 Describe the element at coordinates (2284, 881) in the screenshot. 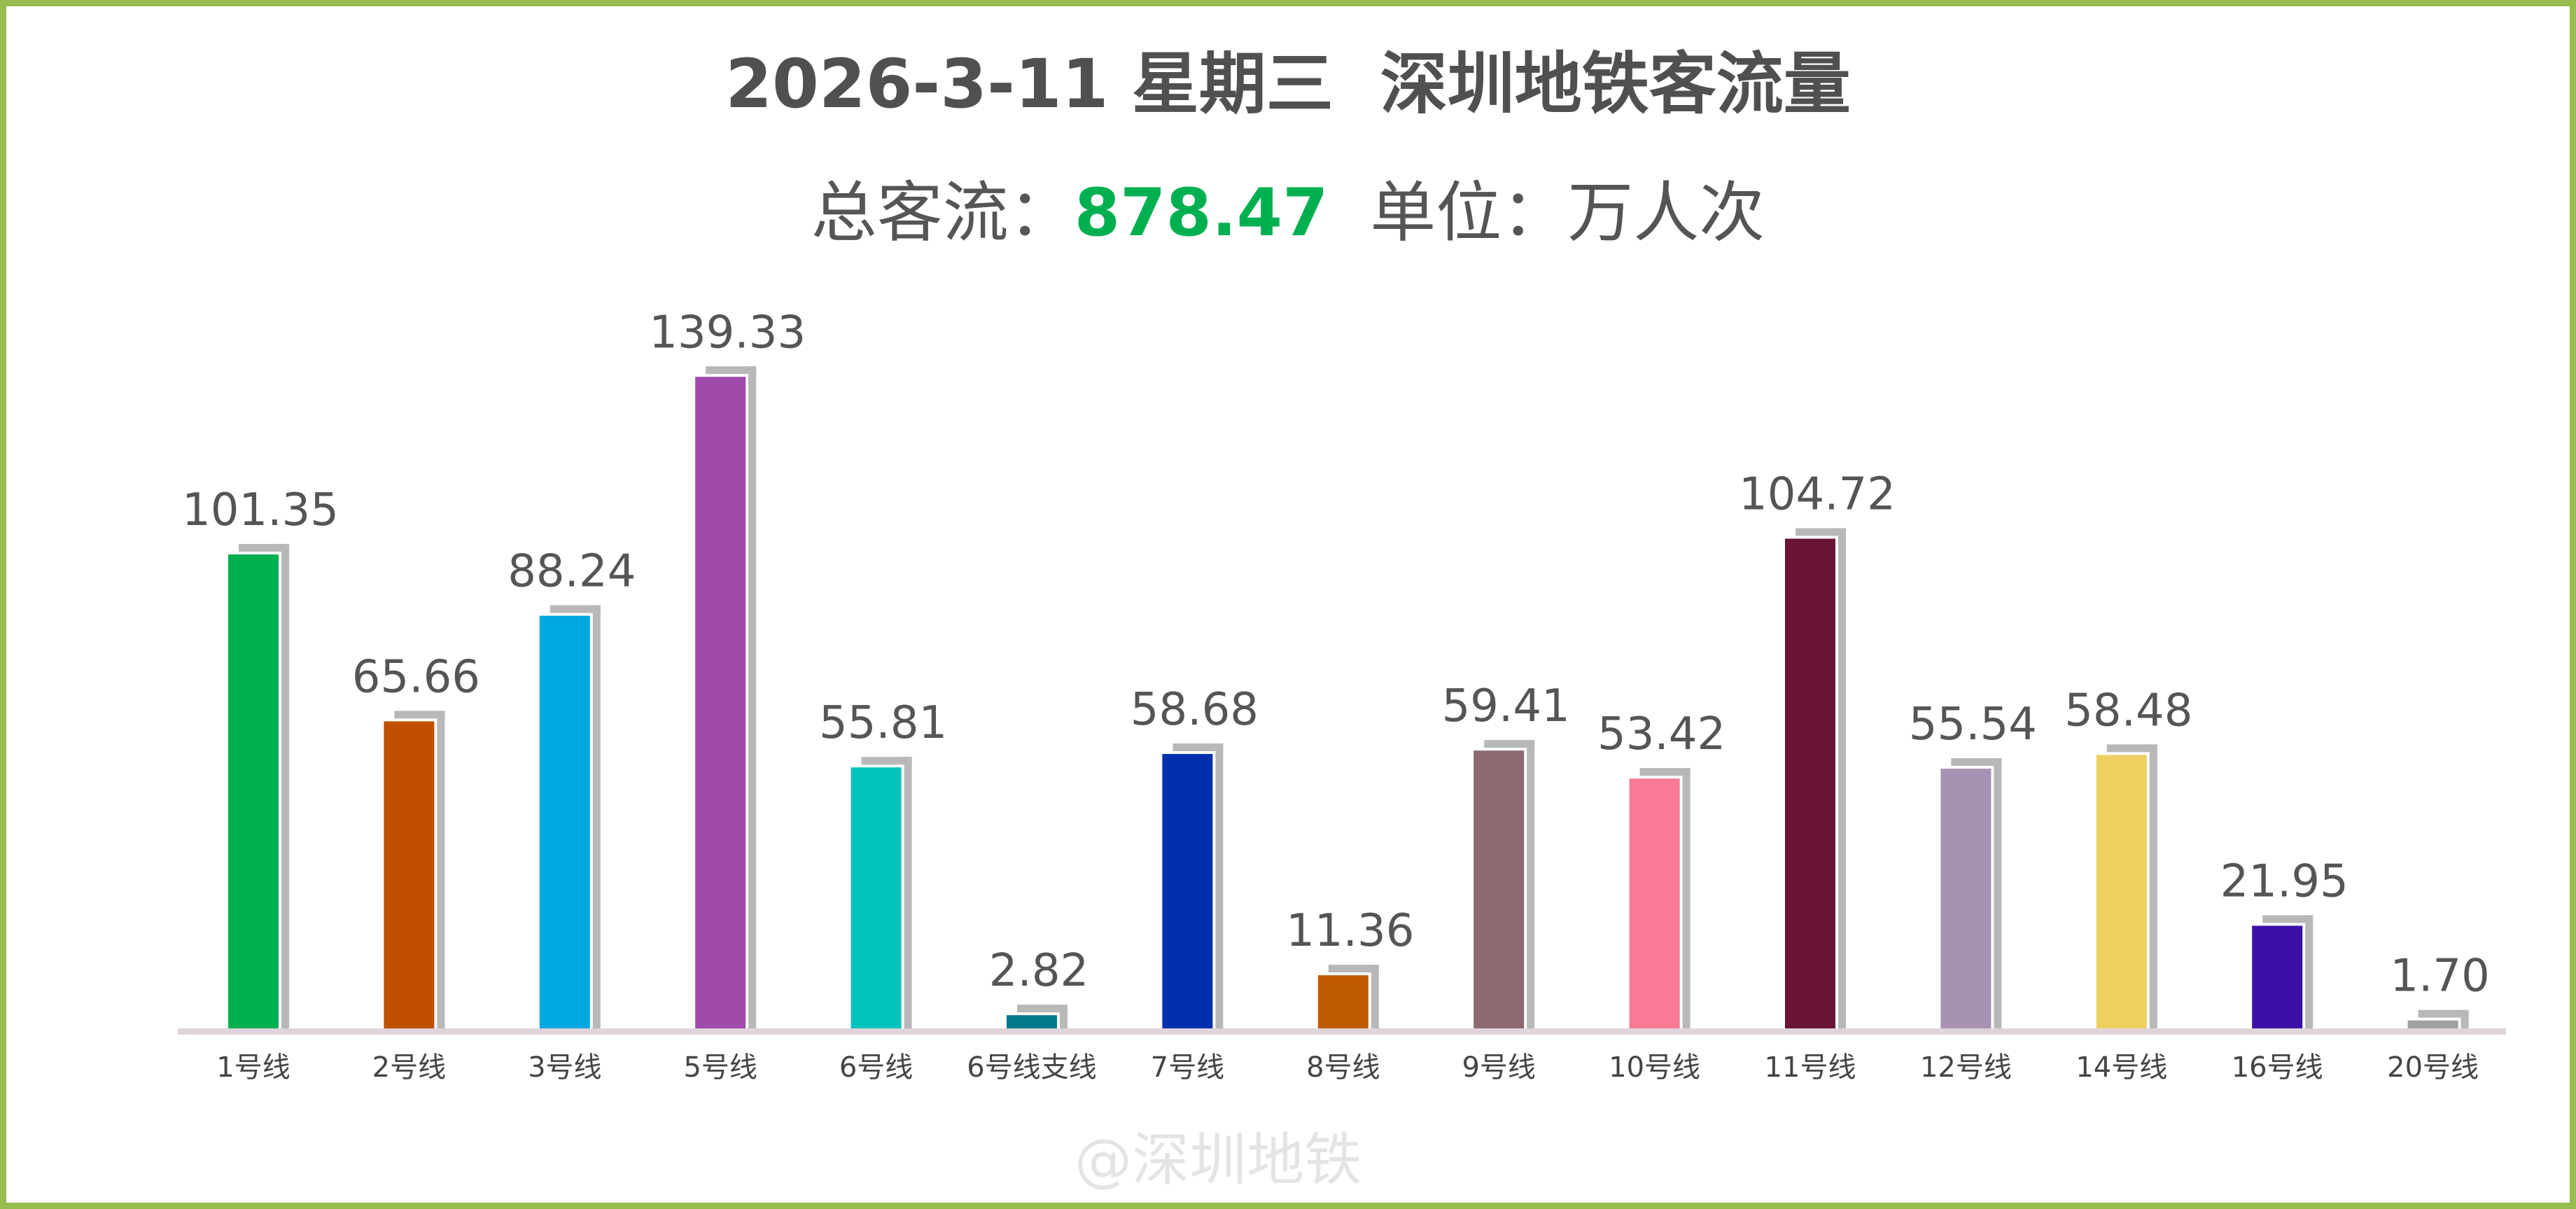

I see `value-label: 21.95` at that location.